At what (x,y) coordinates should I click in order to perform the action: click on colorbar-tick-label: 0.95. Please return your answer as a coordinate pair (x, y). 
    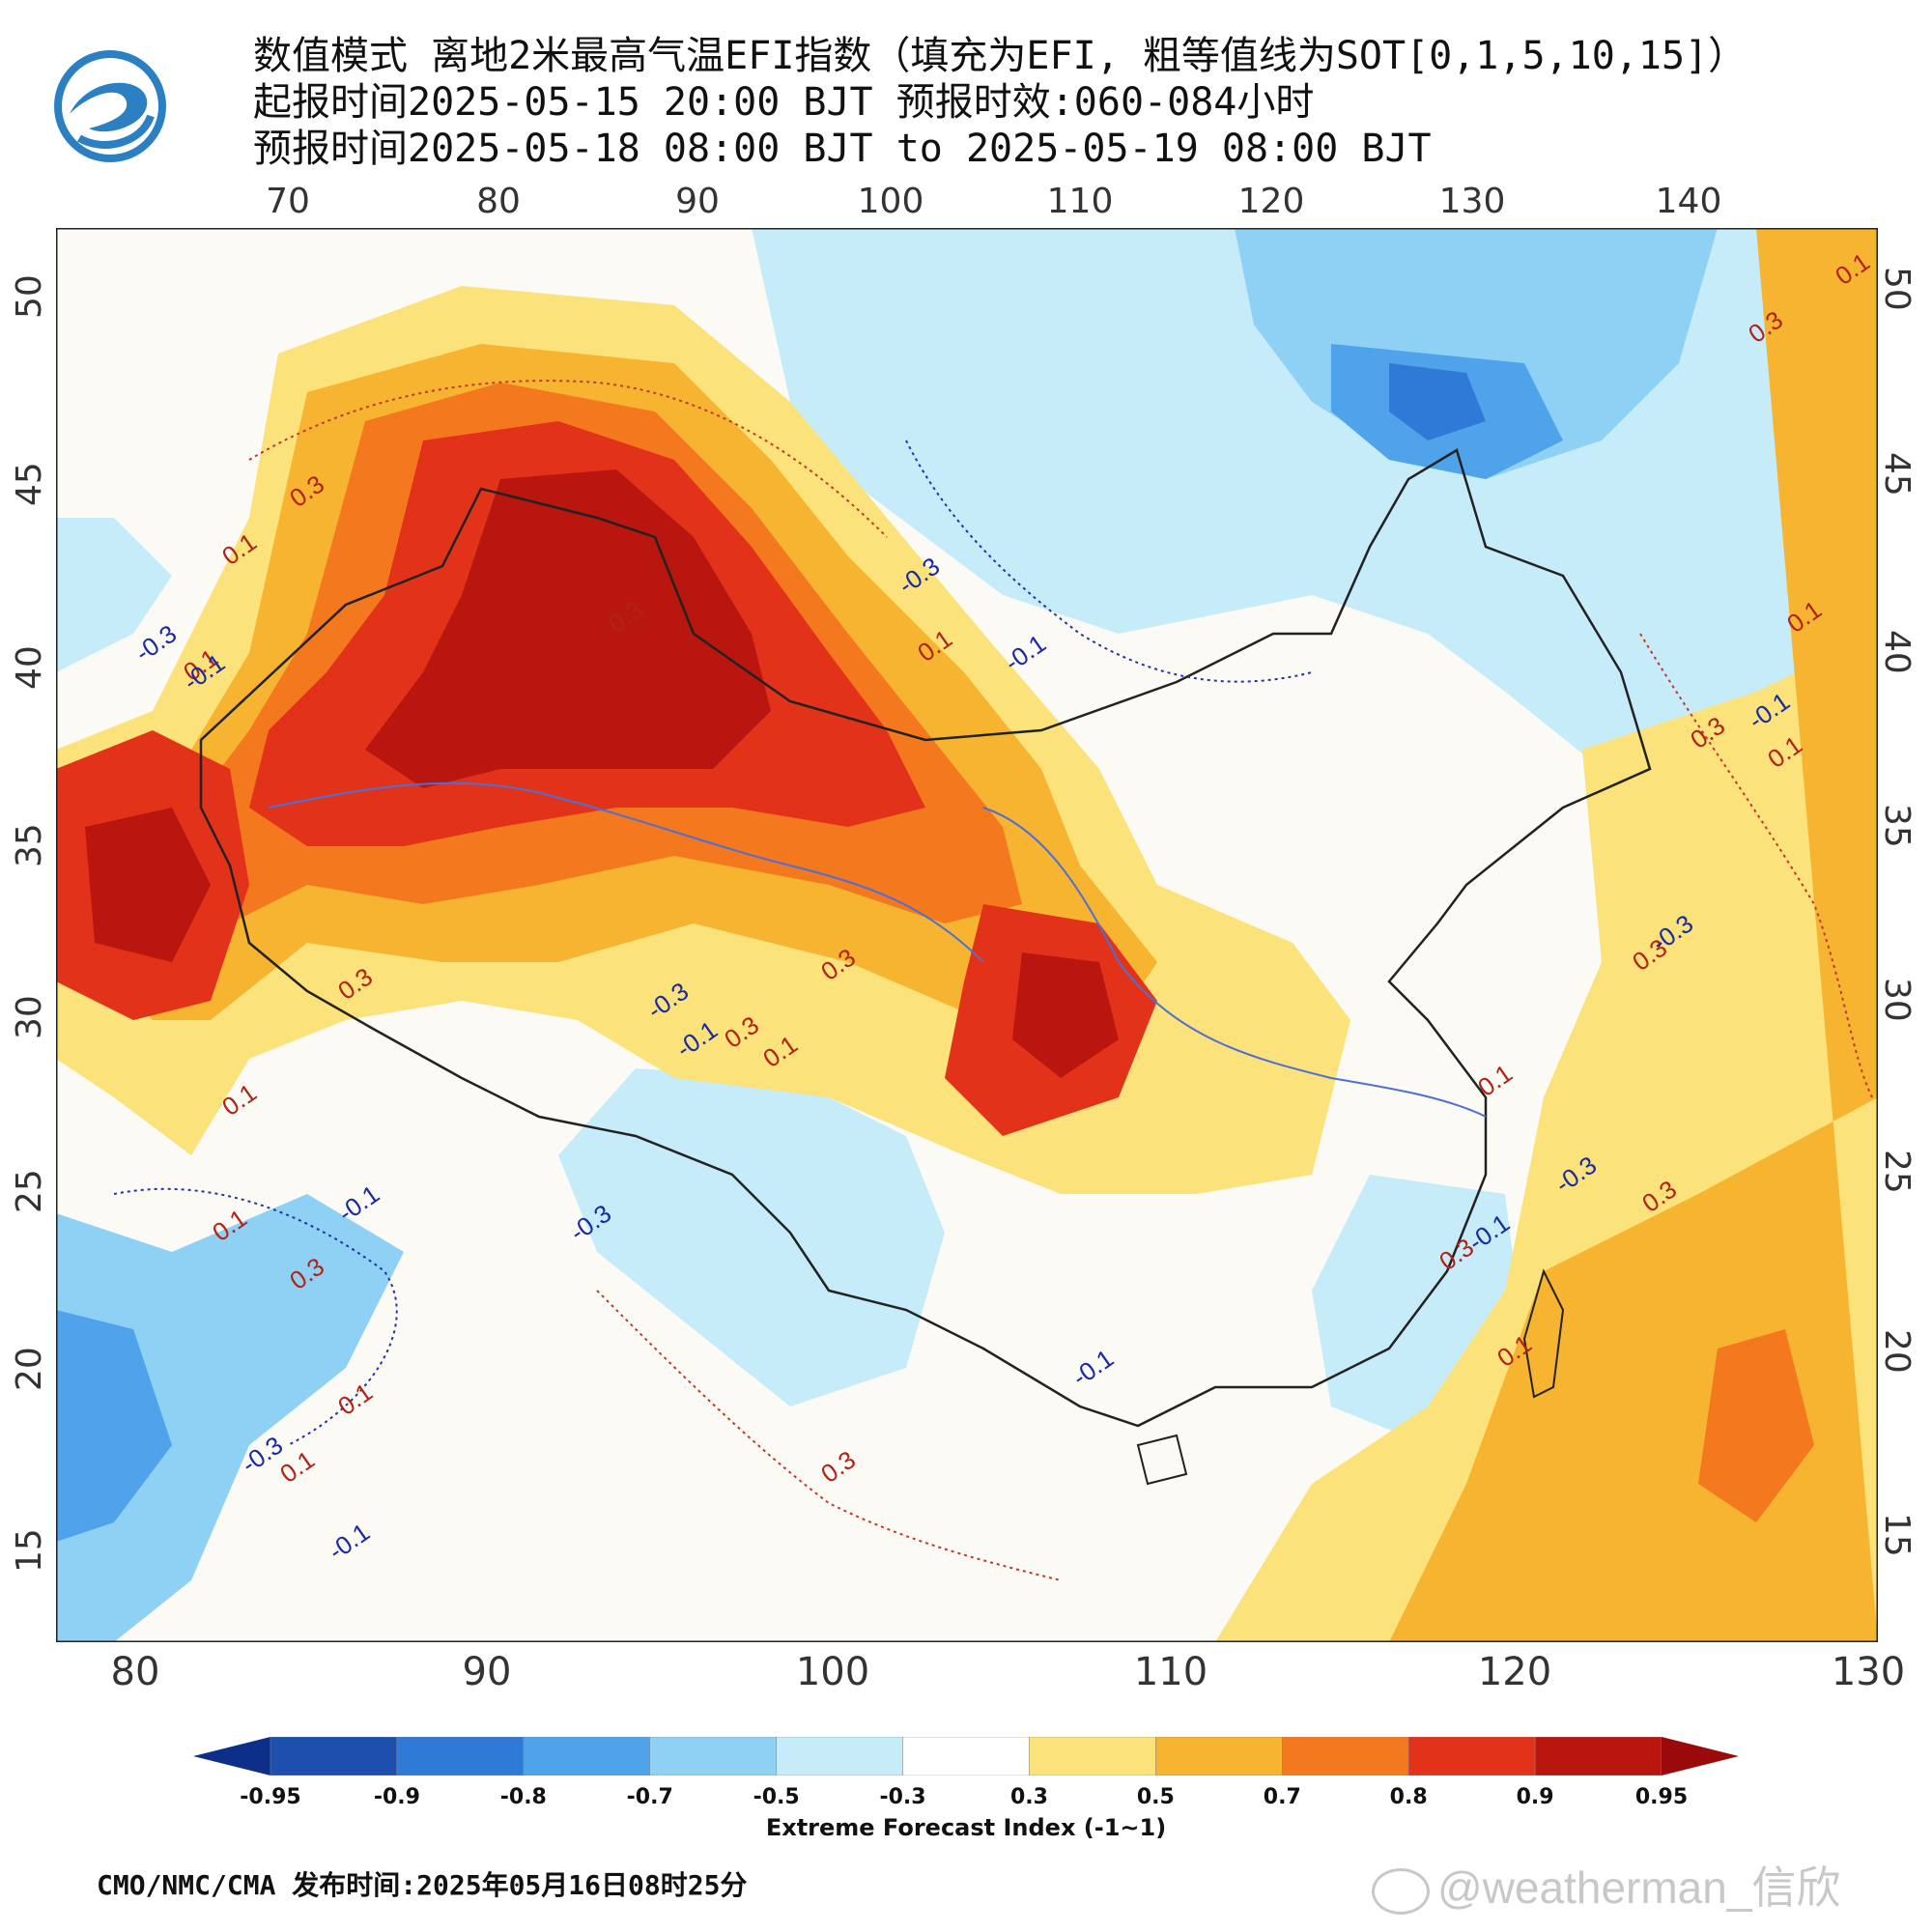
    Looking at the image, I should click on (1661, 1797).